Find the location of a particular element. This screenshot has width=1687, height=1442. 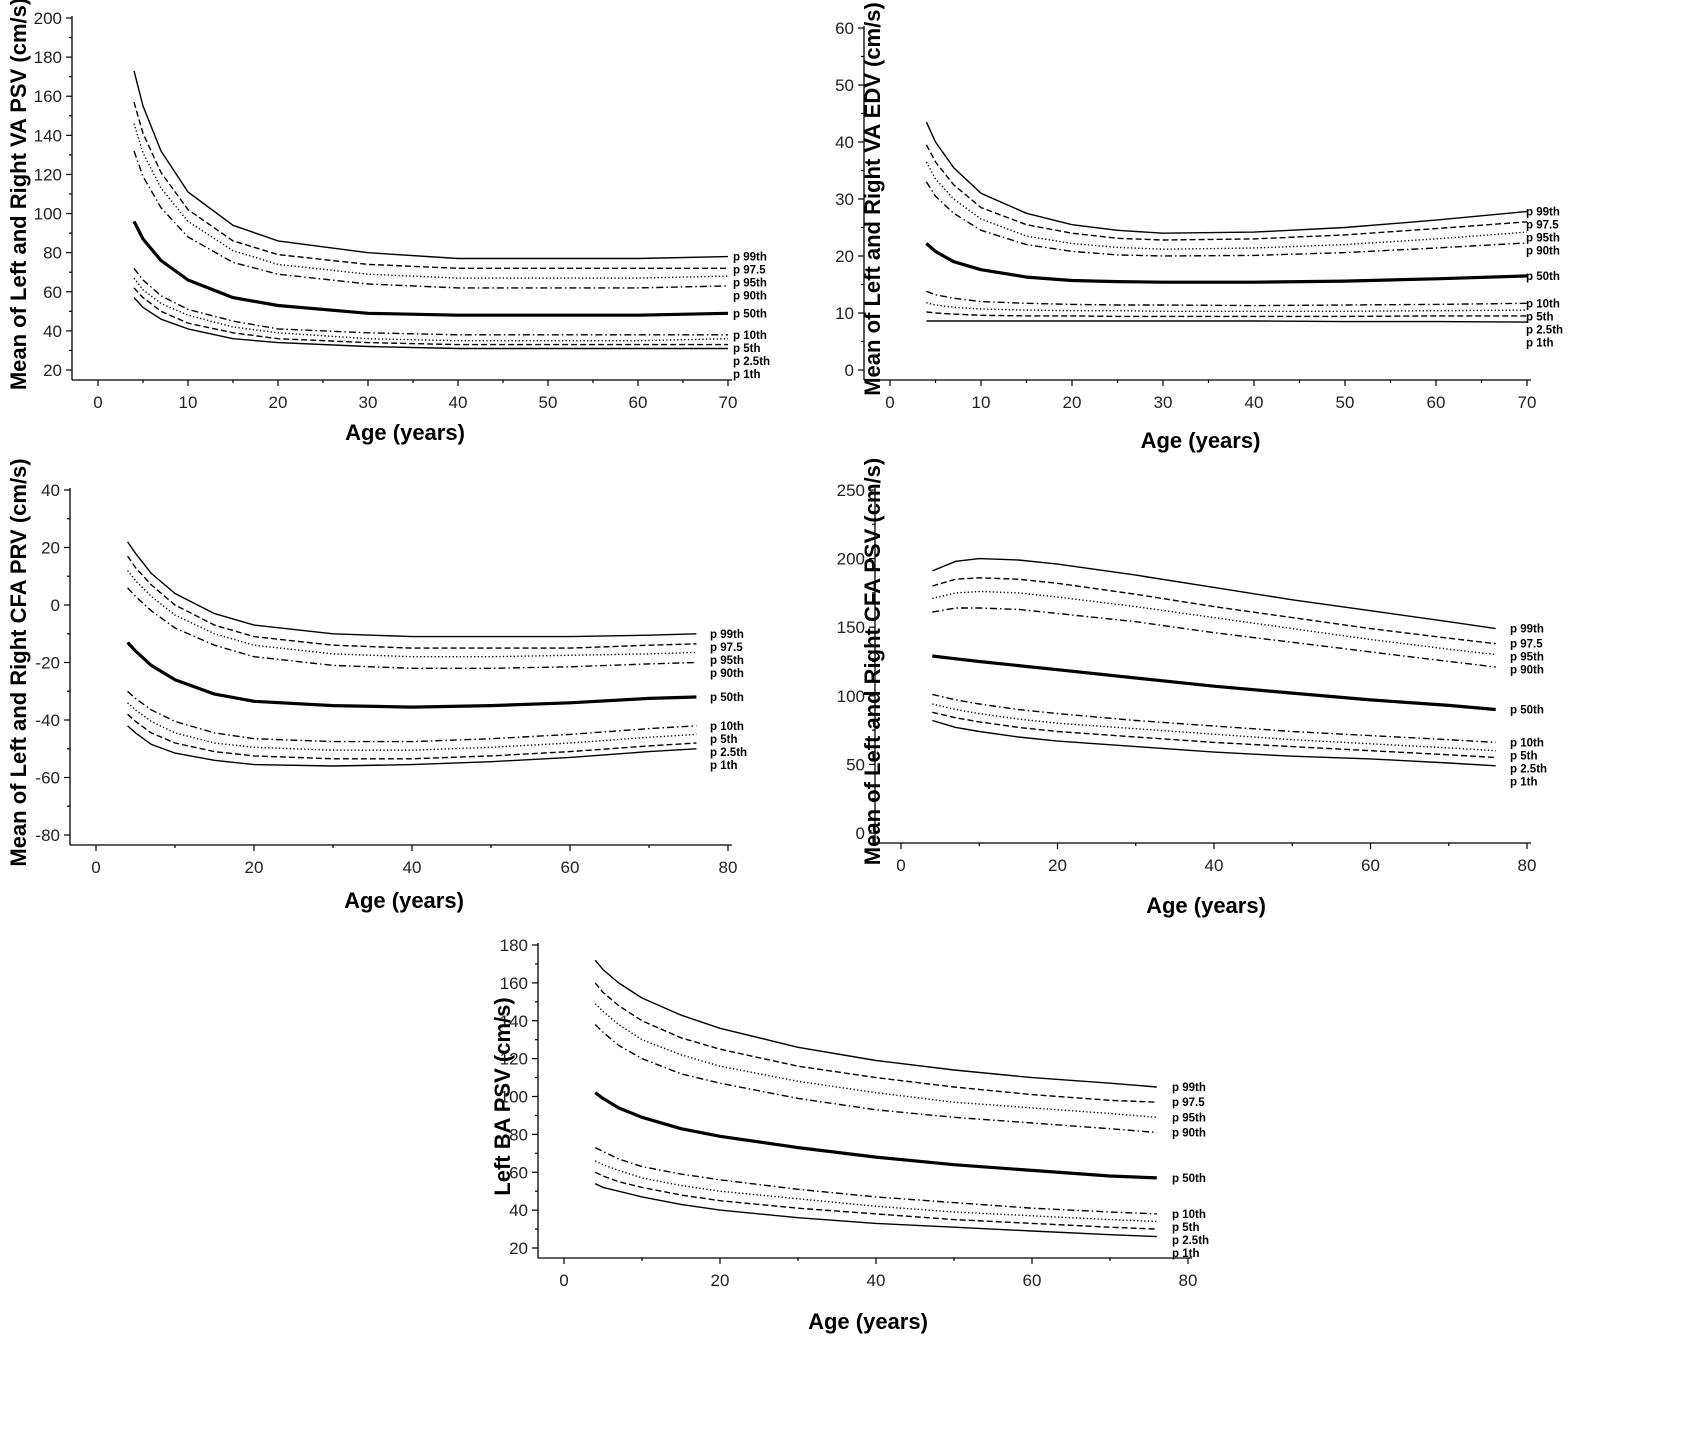

y-tick-label: 50 is located at coordinates (844, 85).